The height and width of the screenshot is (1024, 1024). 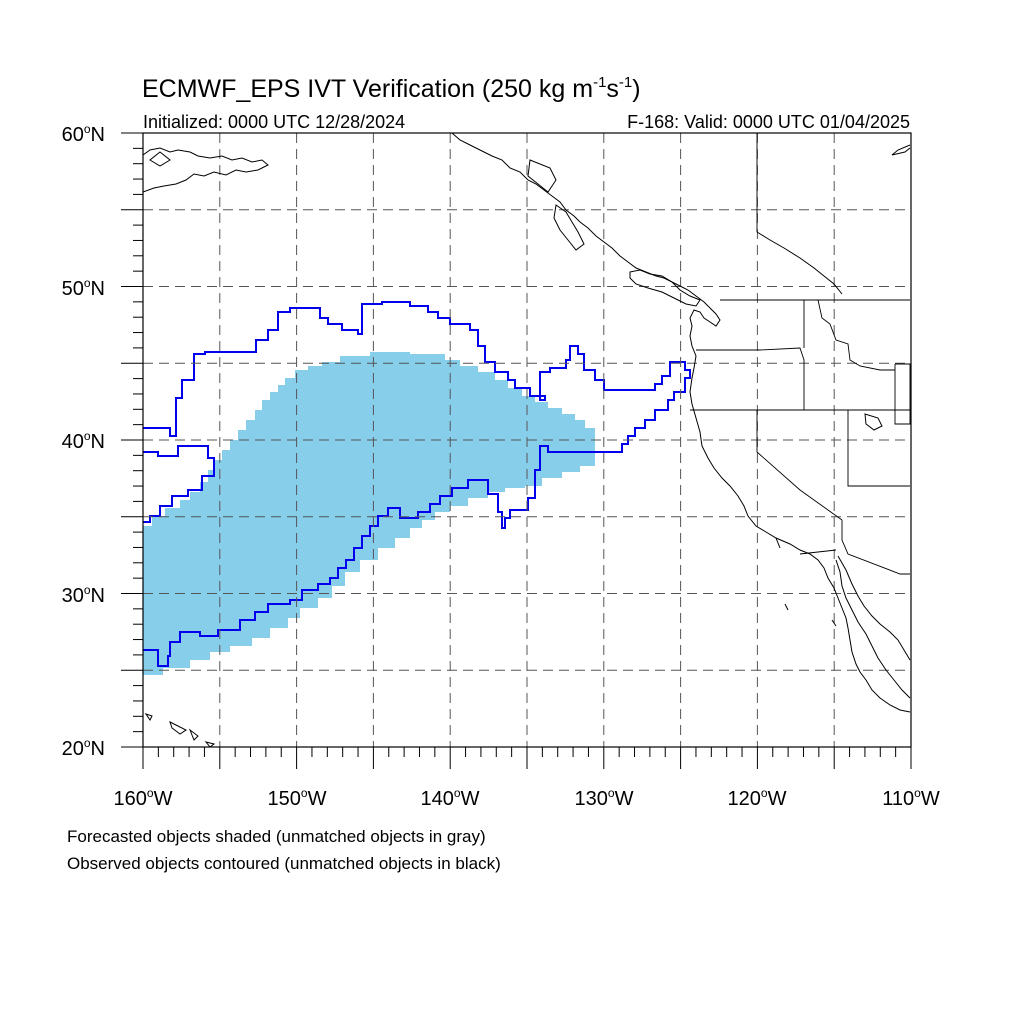 I want to click on lat-label-50: 50oN, so click(x=83, y=288).